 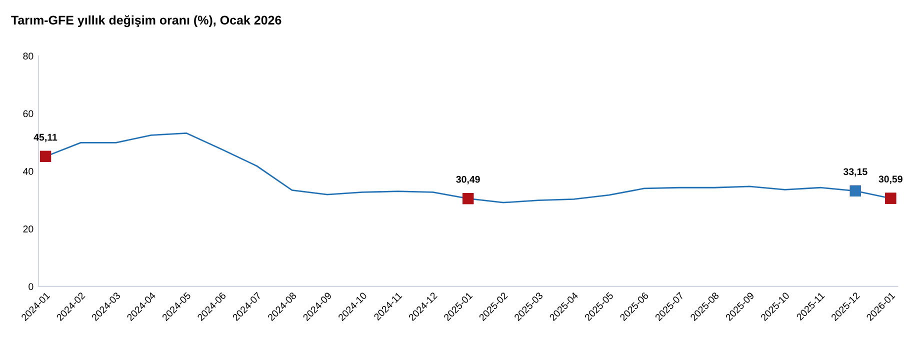 What do you see at coordinates (31, 286) in the screenshot?
I see `y-tick-label: 0` at bounding box center [31, 286].